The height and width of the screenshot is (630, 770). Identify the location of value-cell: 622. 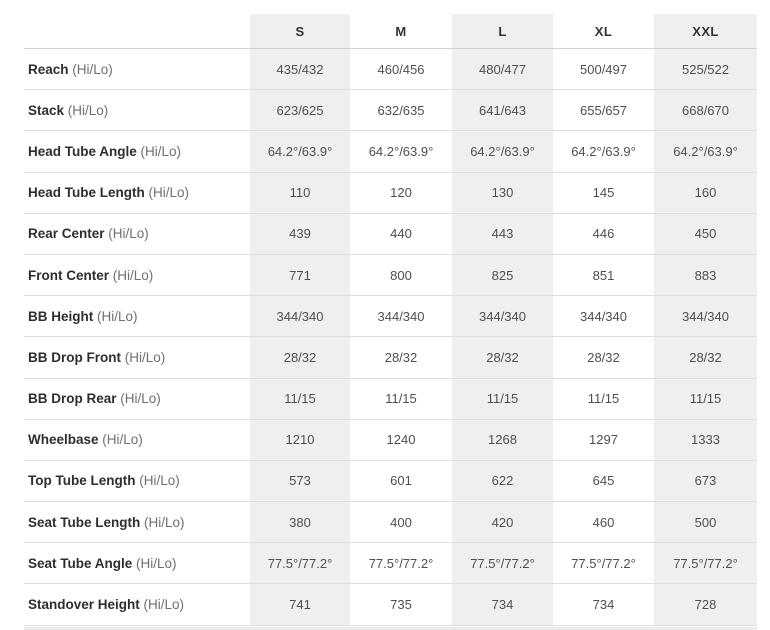
(502, 481).